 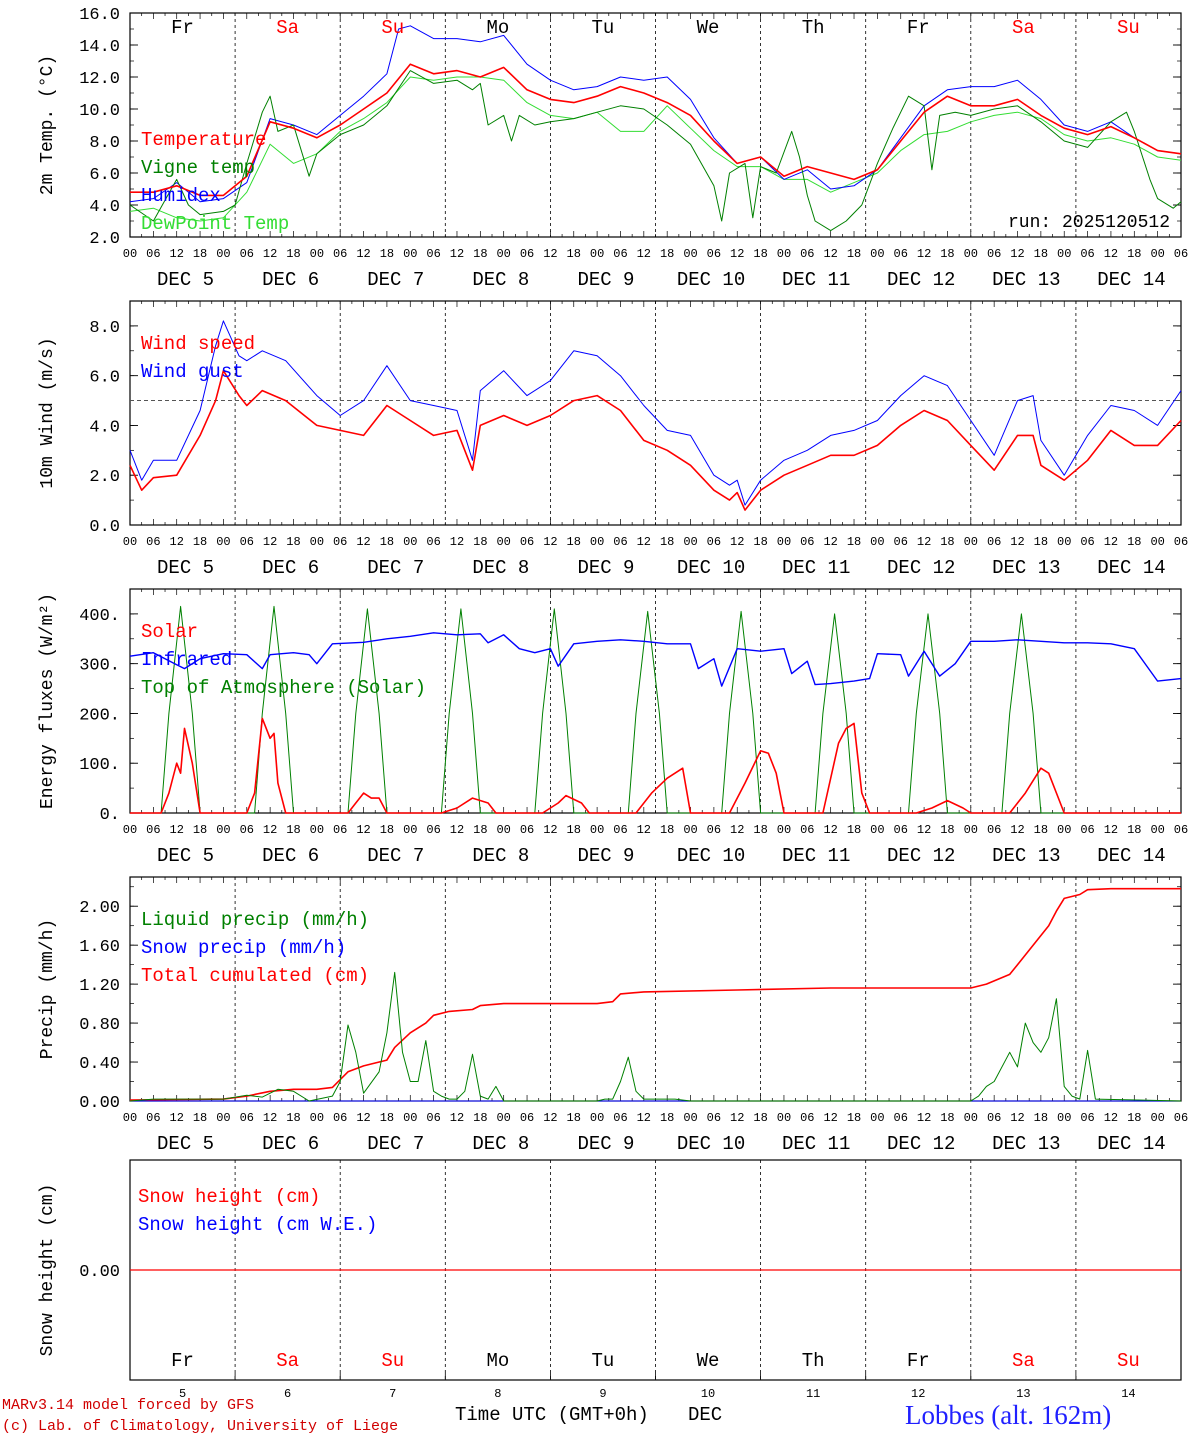 What do you see at coordinates (816, 568) in the screenshot?
I see `date-label: DEC 11` at bounding box center [816, 568].